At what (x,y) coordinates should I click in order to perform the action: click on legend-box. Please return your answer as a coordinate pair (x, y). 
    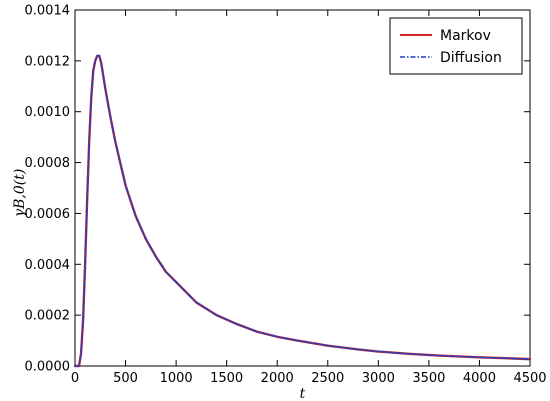
    Looking at the image, I should click on (456, 46).